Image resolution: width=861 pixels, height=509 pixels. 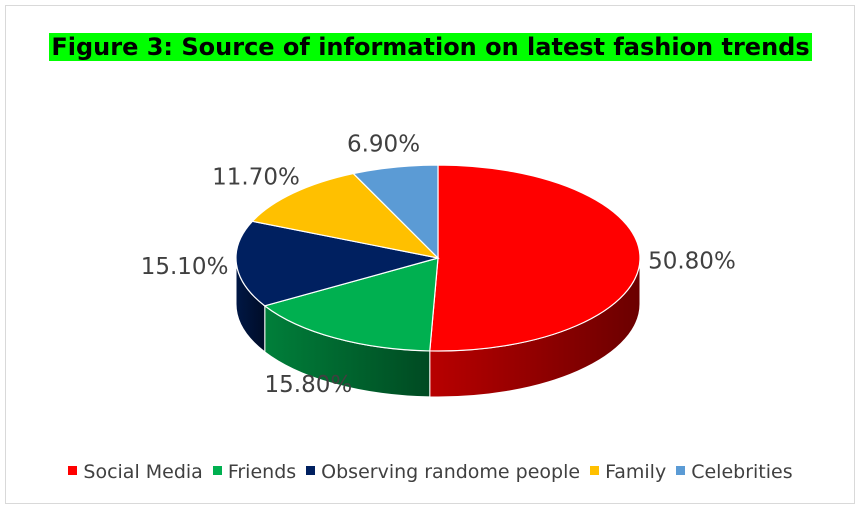 I want to click on legend-label-friends: Friends, so click(x=262, y=472).